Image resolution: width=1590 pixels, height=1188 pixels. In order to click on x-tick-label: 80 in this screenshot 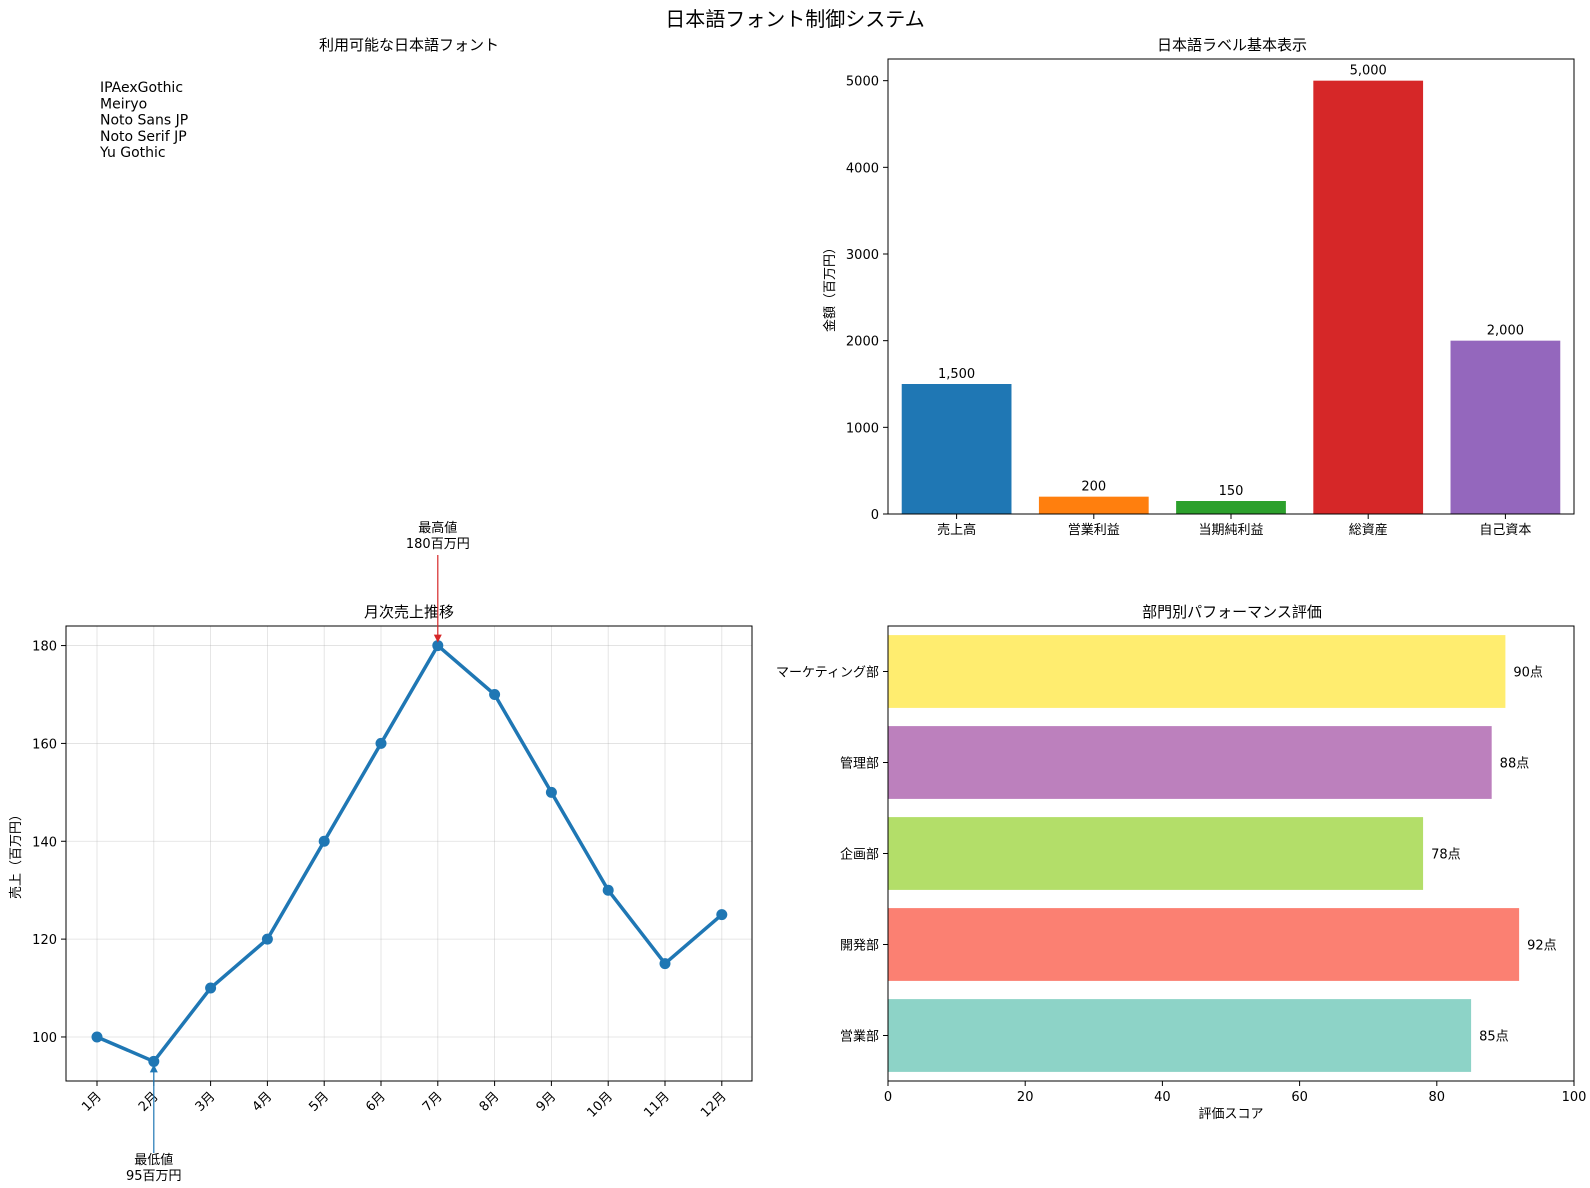, I will do `click(1437, 1097)`.